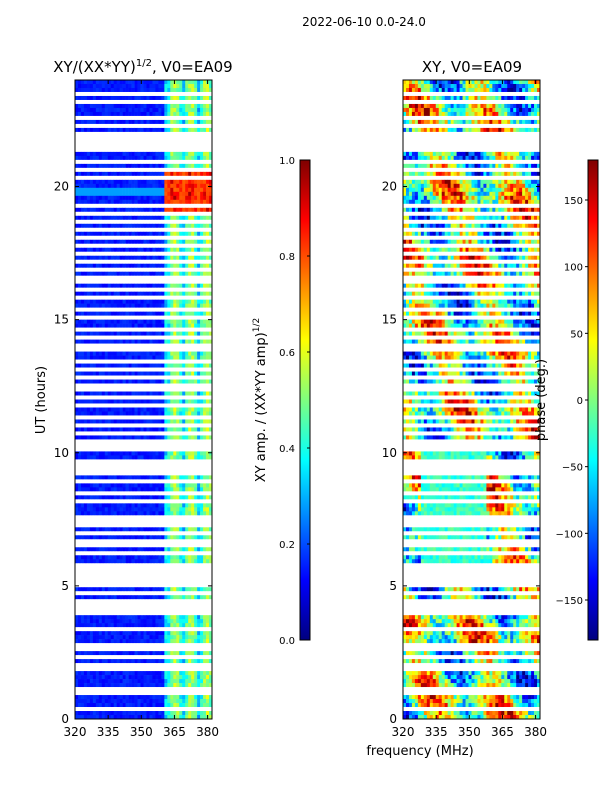 The width and height of the screenshot is (600, 800). Describe the element at coordinates (572, 401) in the screenshot. I see `phase-colorbar-ticks: −150 −100 −50 0 50 100 150` at that location.